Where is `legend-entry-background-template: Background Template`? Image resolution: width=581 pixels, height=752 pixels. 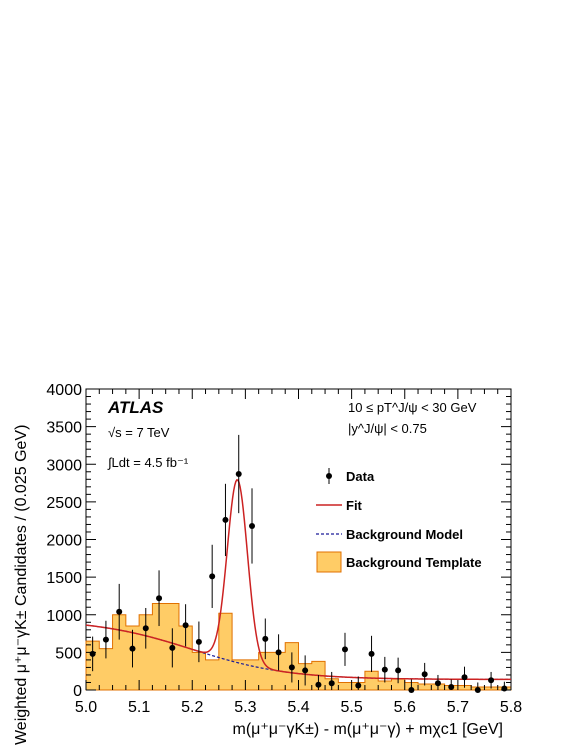
legend-entry-background-template: Background Template is located at coordinates (399, 562).